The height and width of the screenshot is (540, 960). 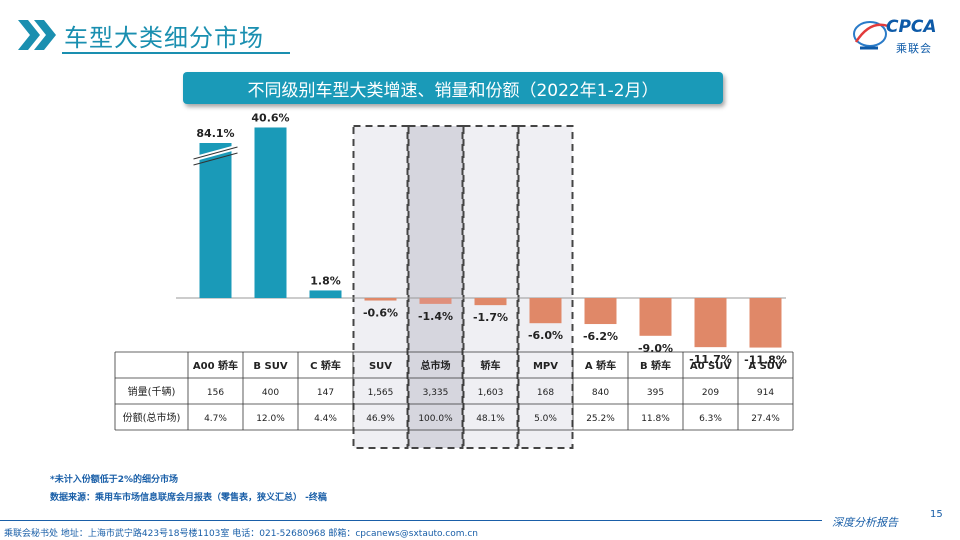 I want to click on table-cell: 156, so click(x=215, y=393).